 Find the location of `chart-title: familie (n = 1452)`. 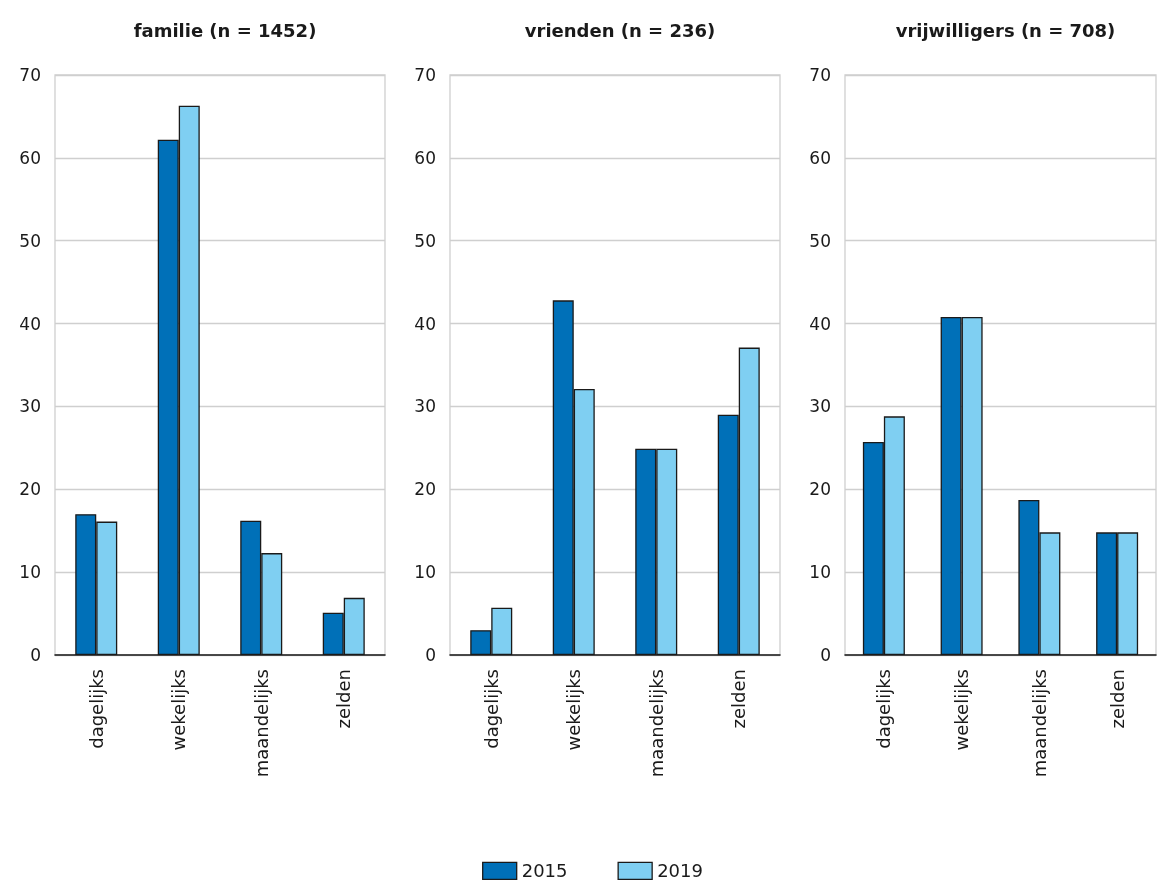

chart-title: familie (n = 1452) is located at coordinates (225, 30).